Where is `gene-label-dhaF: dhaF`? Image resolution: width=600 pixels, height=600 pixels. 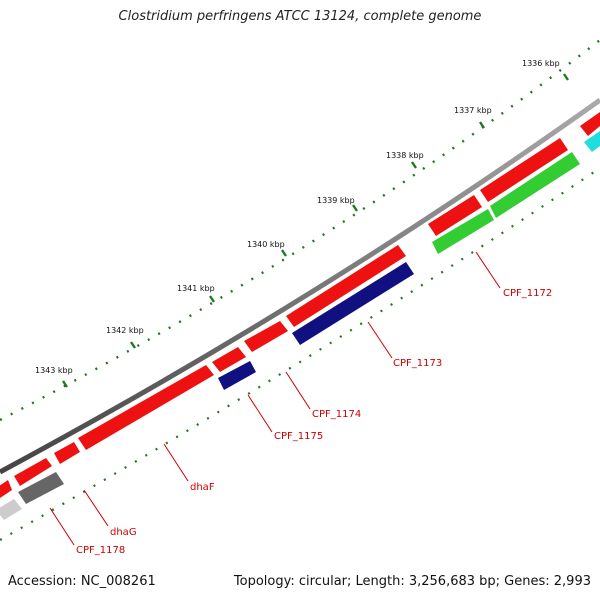
gene-label-dhaF: dhaF is located at coordinates (202, 487).